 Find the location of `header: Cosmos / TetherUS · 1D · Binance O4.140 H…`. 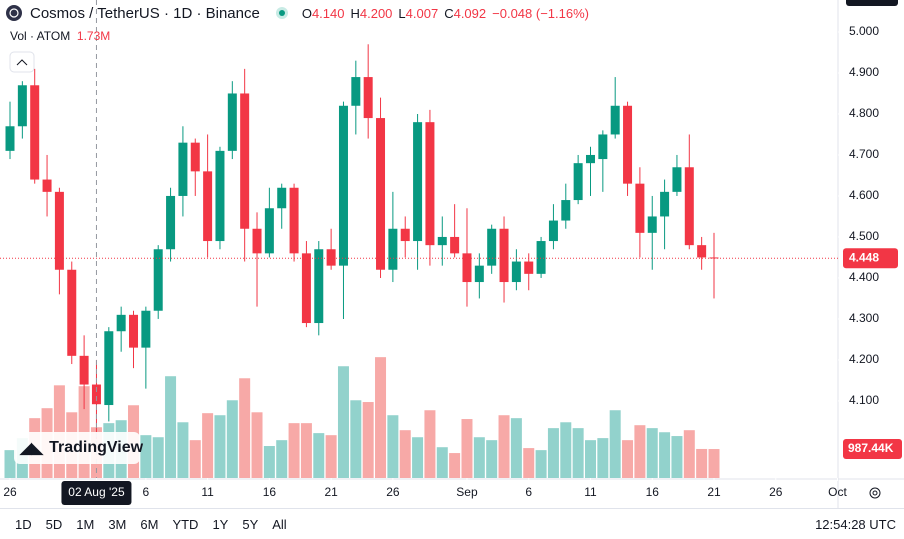

header: Cosmos / TetherUS · 1D · Binance O4.140 H… is located at coordinates (294, 13).